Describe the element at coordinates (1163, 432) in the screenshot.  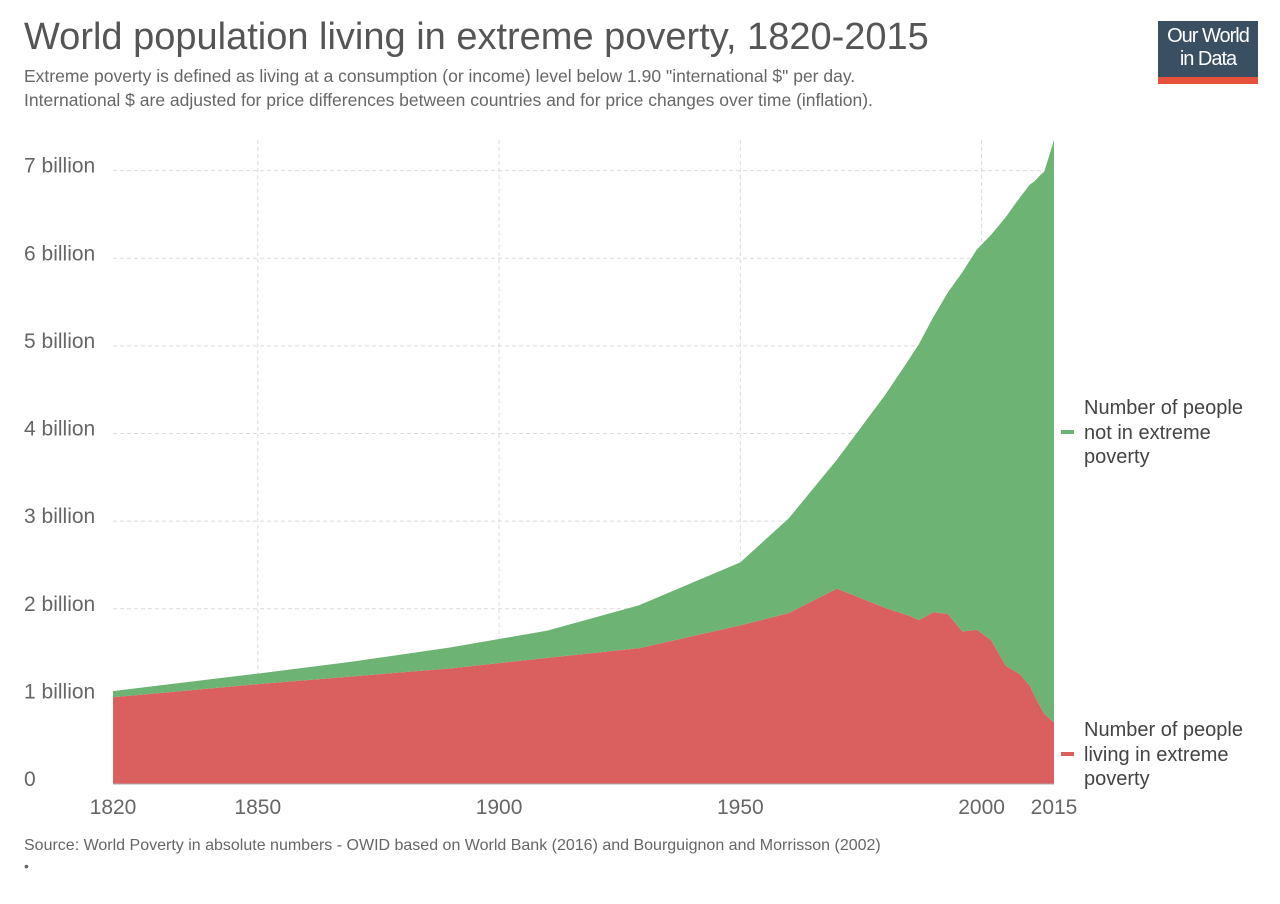
I see `legend-label: Number of people not in extreme poverty` at that location.